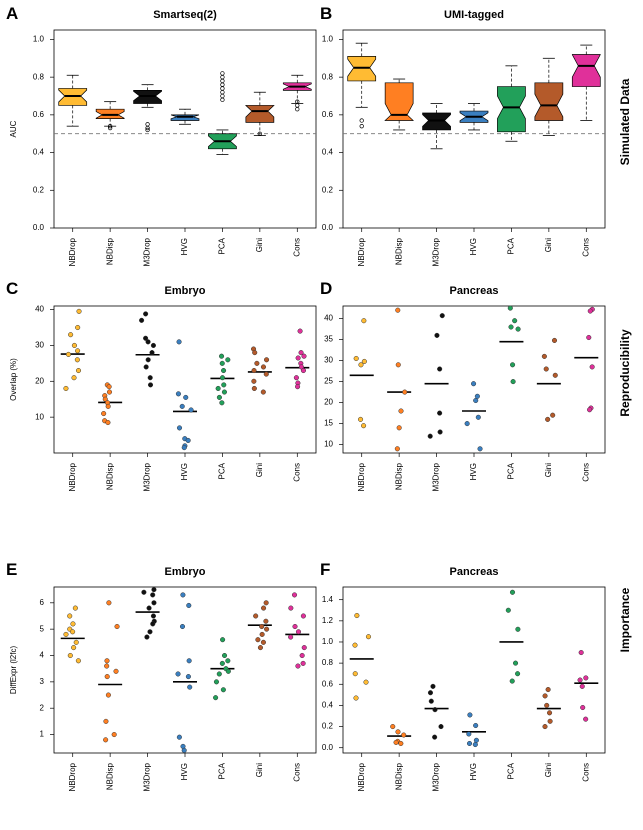 The image size is (643, 830). Describe the element at coordinates (147, 108) in the screenshot. I see `box-m3drop` at that location.